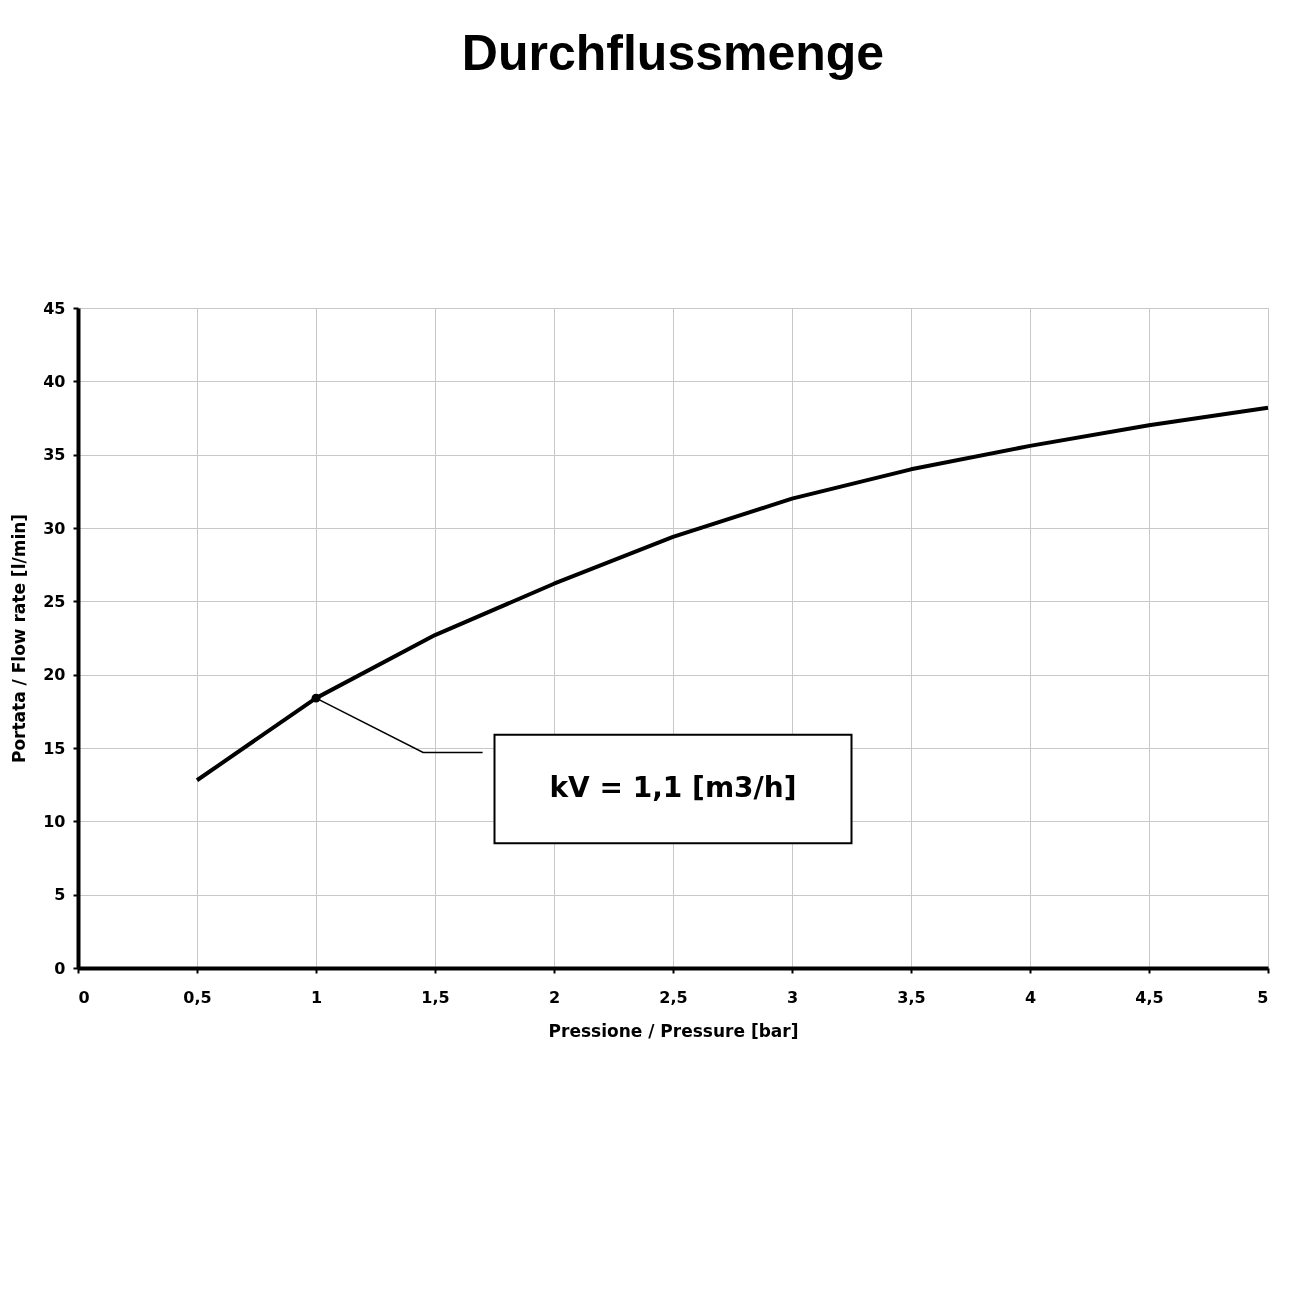  Describe the element at coordinates (60, 968) in the screenshot. I see `y-tick-label: 0` at that location.